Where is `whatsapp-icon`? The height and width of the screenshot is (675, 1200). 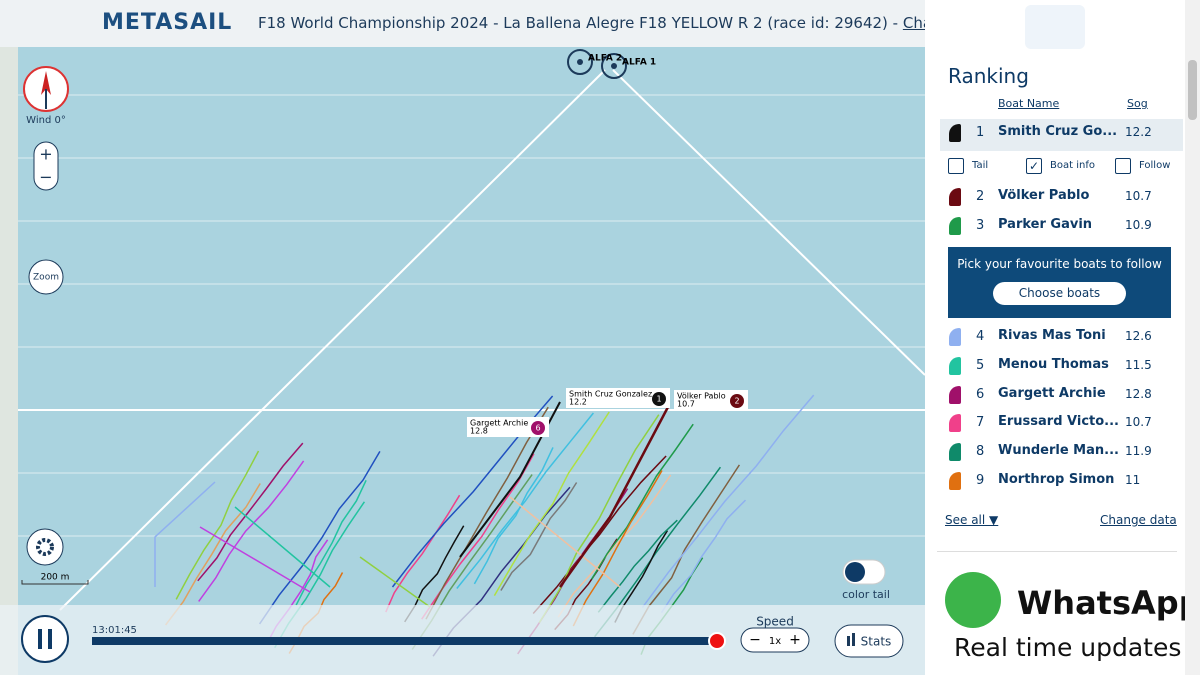
whatsapp-icon is located at coordinates (973, 600).